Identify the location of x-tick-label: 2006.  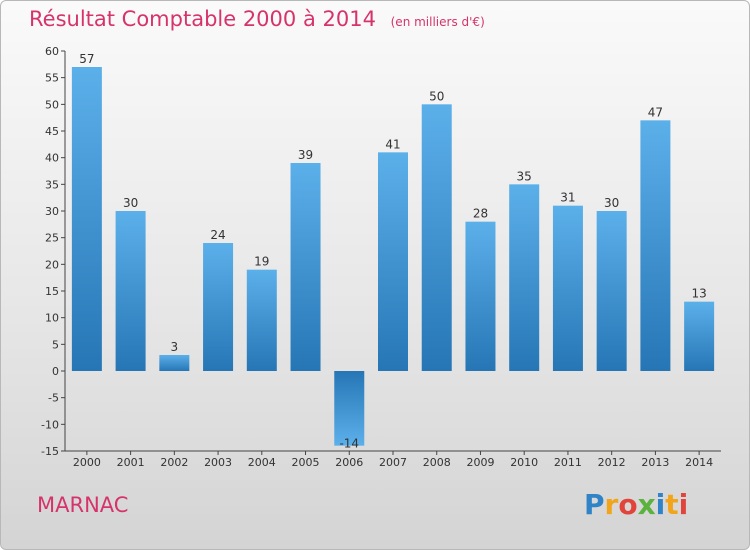
(349, 462).